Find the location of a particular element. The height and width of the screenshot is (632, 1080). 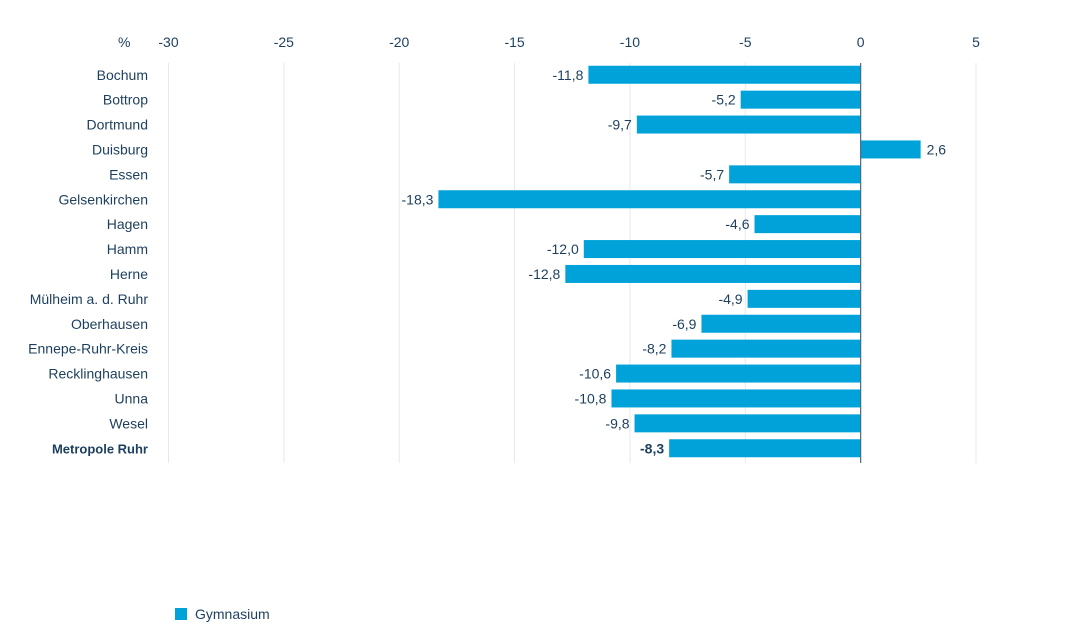

legend-swatch is located at coordinates (181, 614).